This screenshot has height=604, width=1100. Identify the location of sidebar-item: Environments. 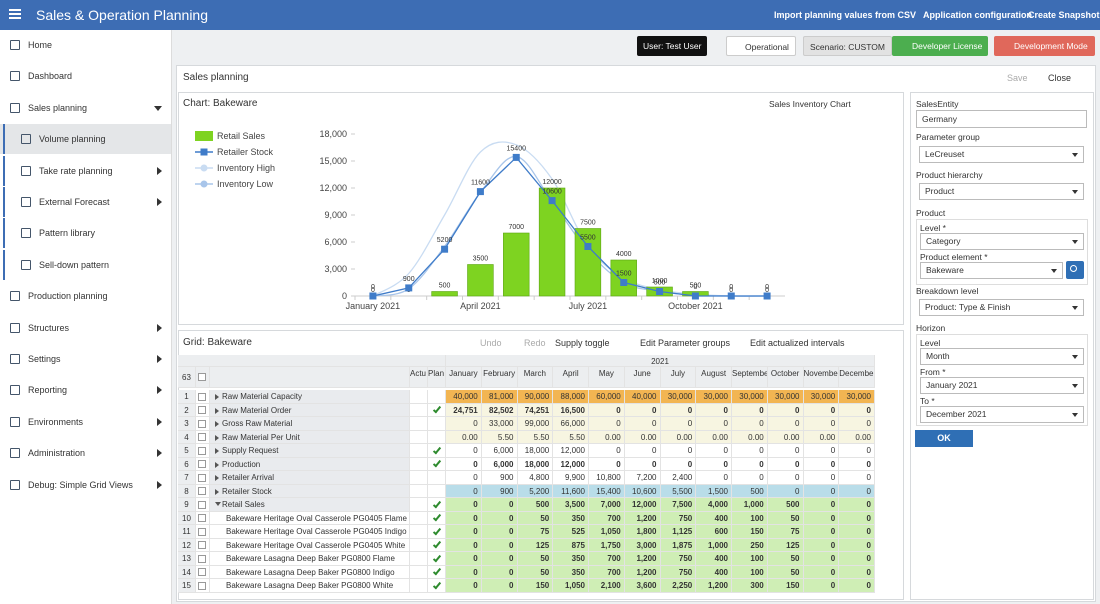
(85, 422).